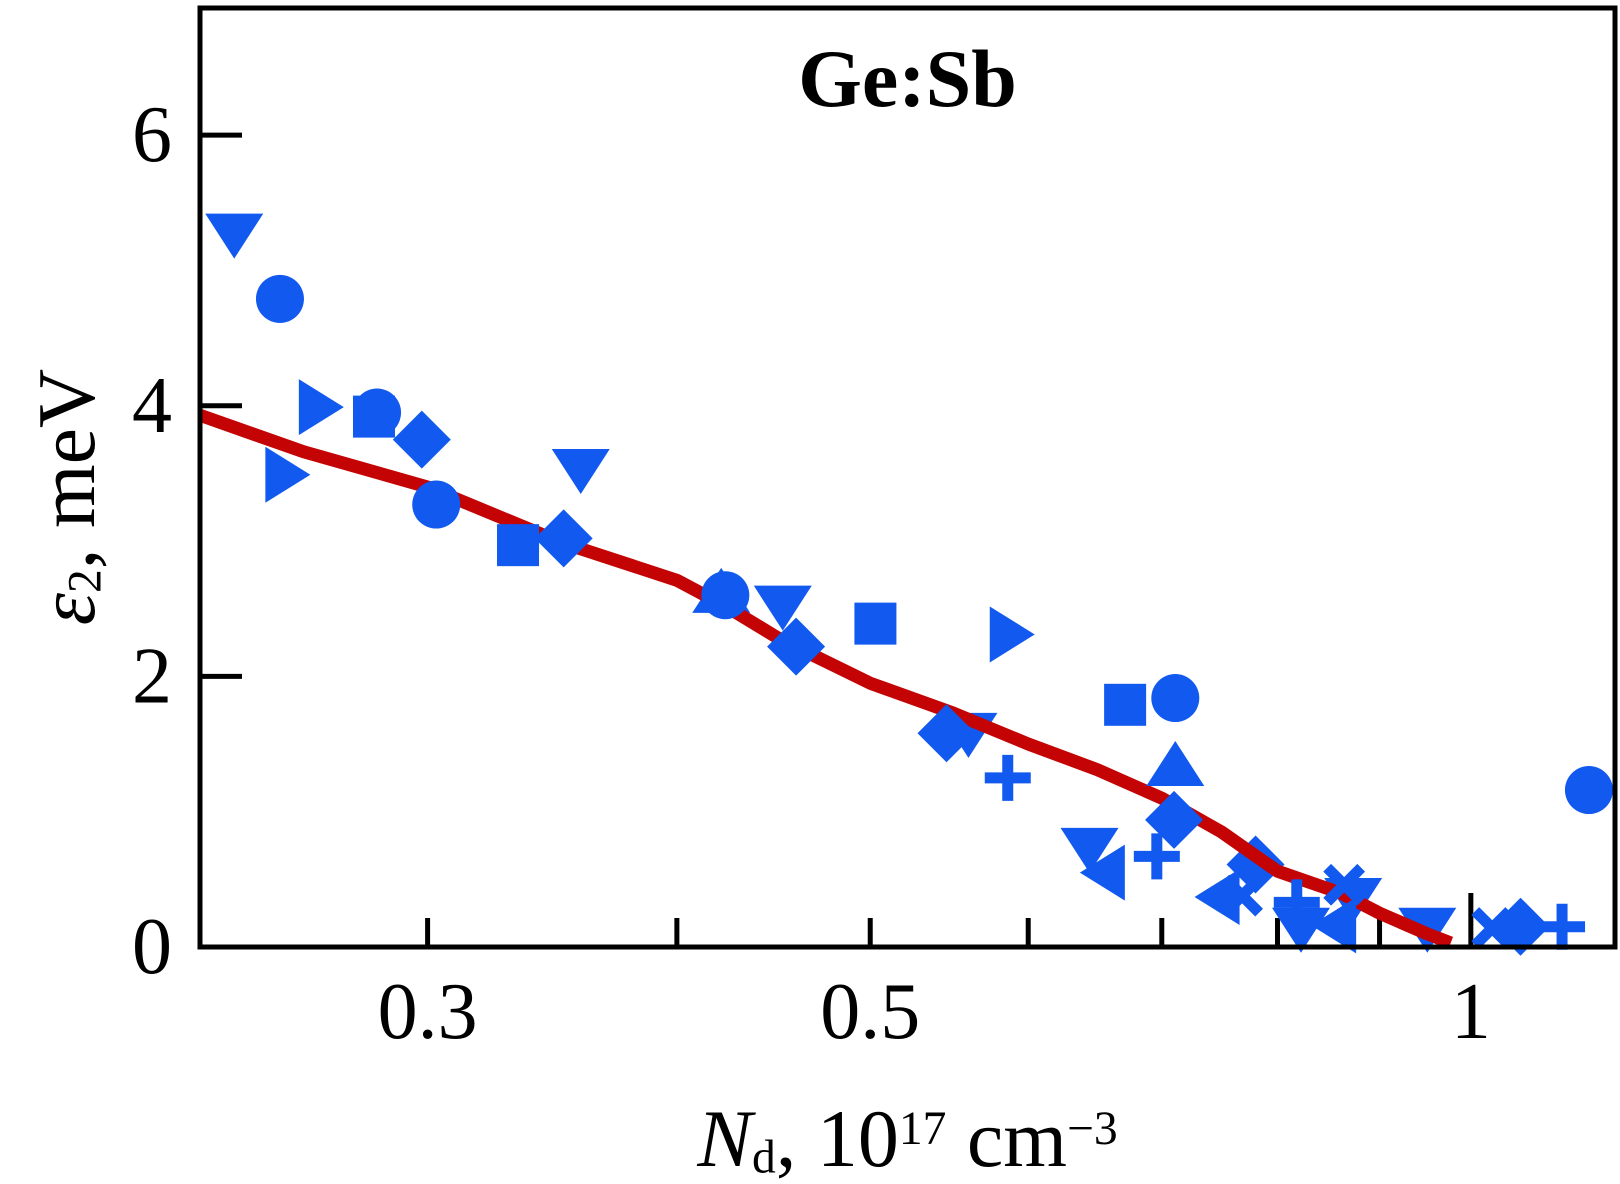 The image size is (1620, 1184). I want to click on y-axis-label: ε2, meV, so click(66, 497).